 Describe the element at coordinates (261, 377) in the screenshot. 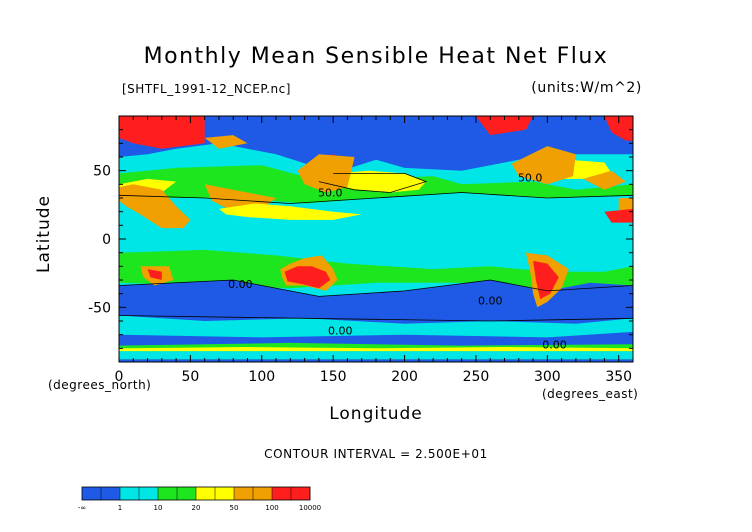

I see `x-tick-label: 100` at that location.